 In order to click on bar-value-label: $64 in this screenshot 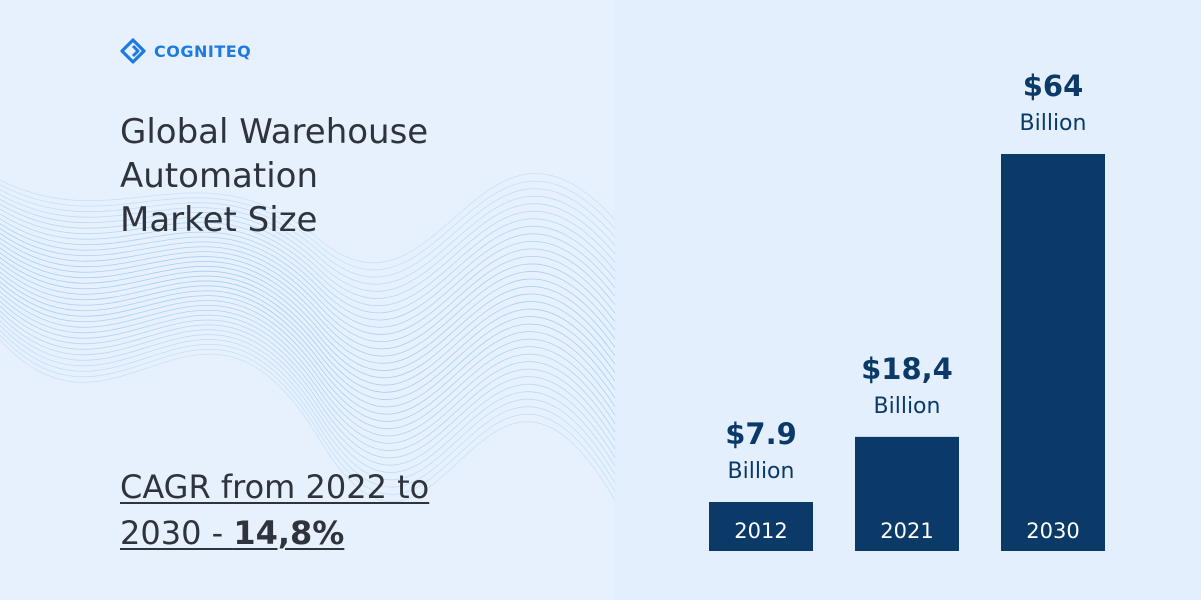, I will do `click(1053, 86)`.